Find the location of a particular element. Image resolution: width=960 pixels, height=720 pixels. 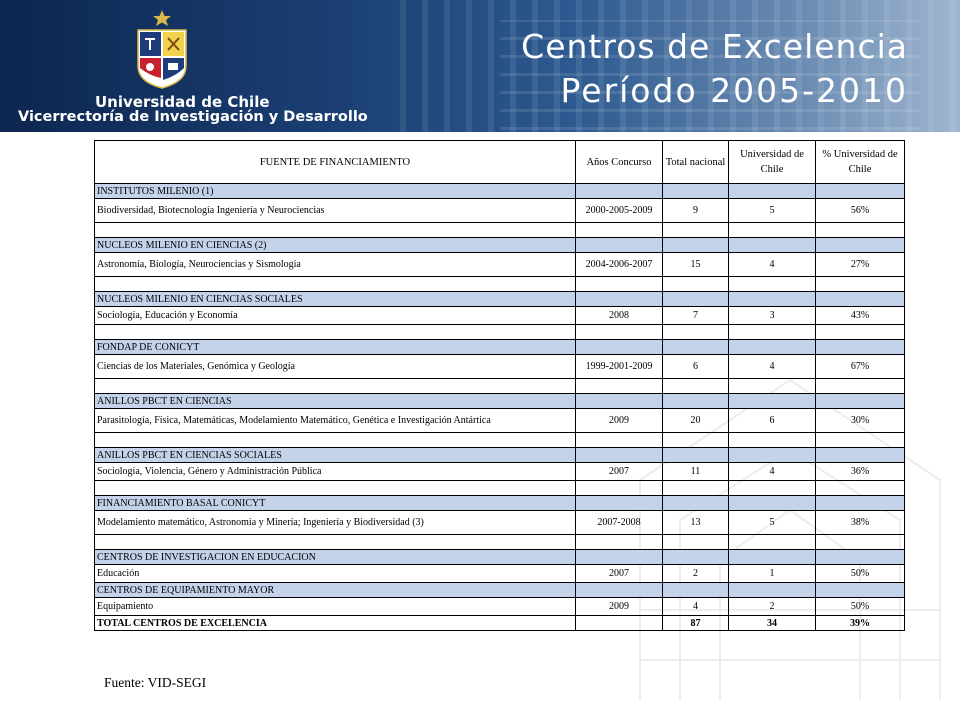

cell-fuente: Educación is located at coordinates (335, 573).